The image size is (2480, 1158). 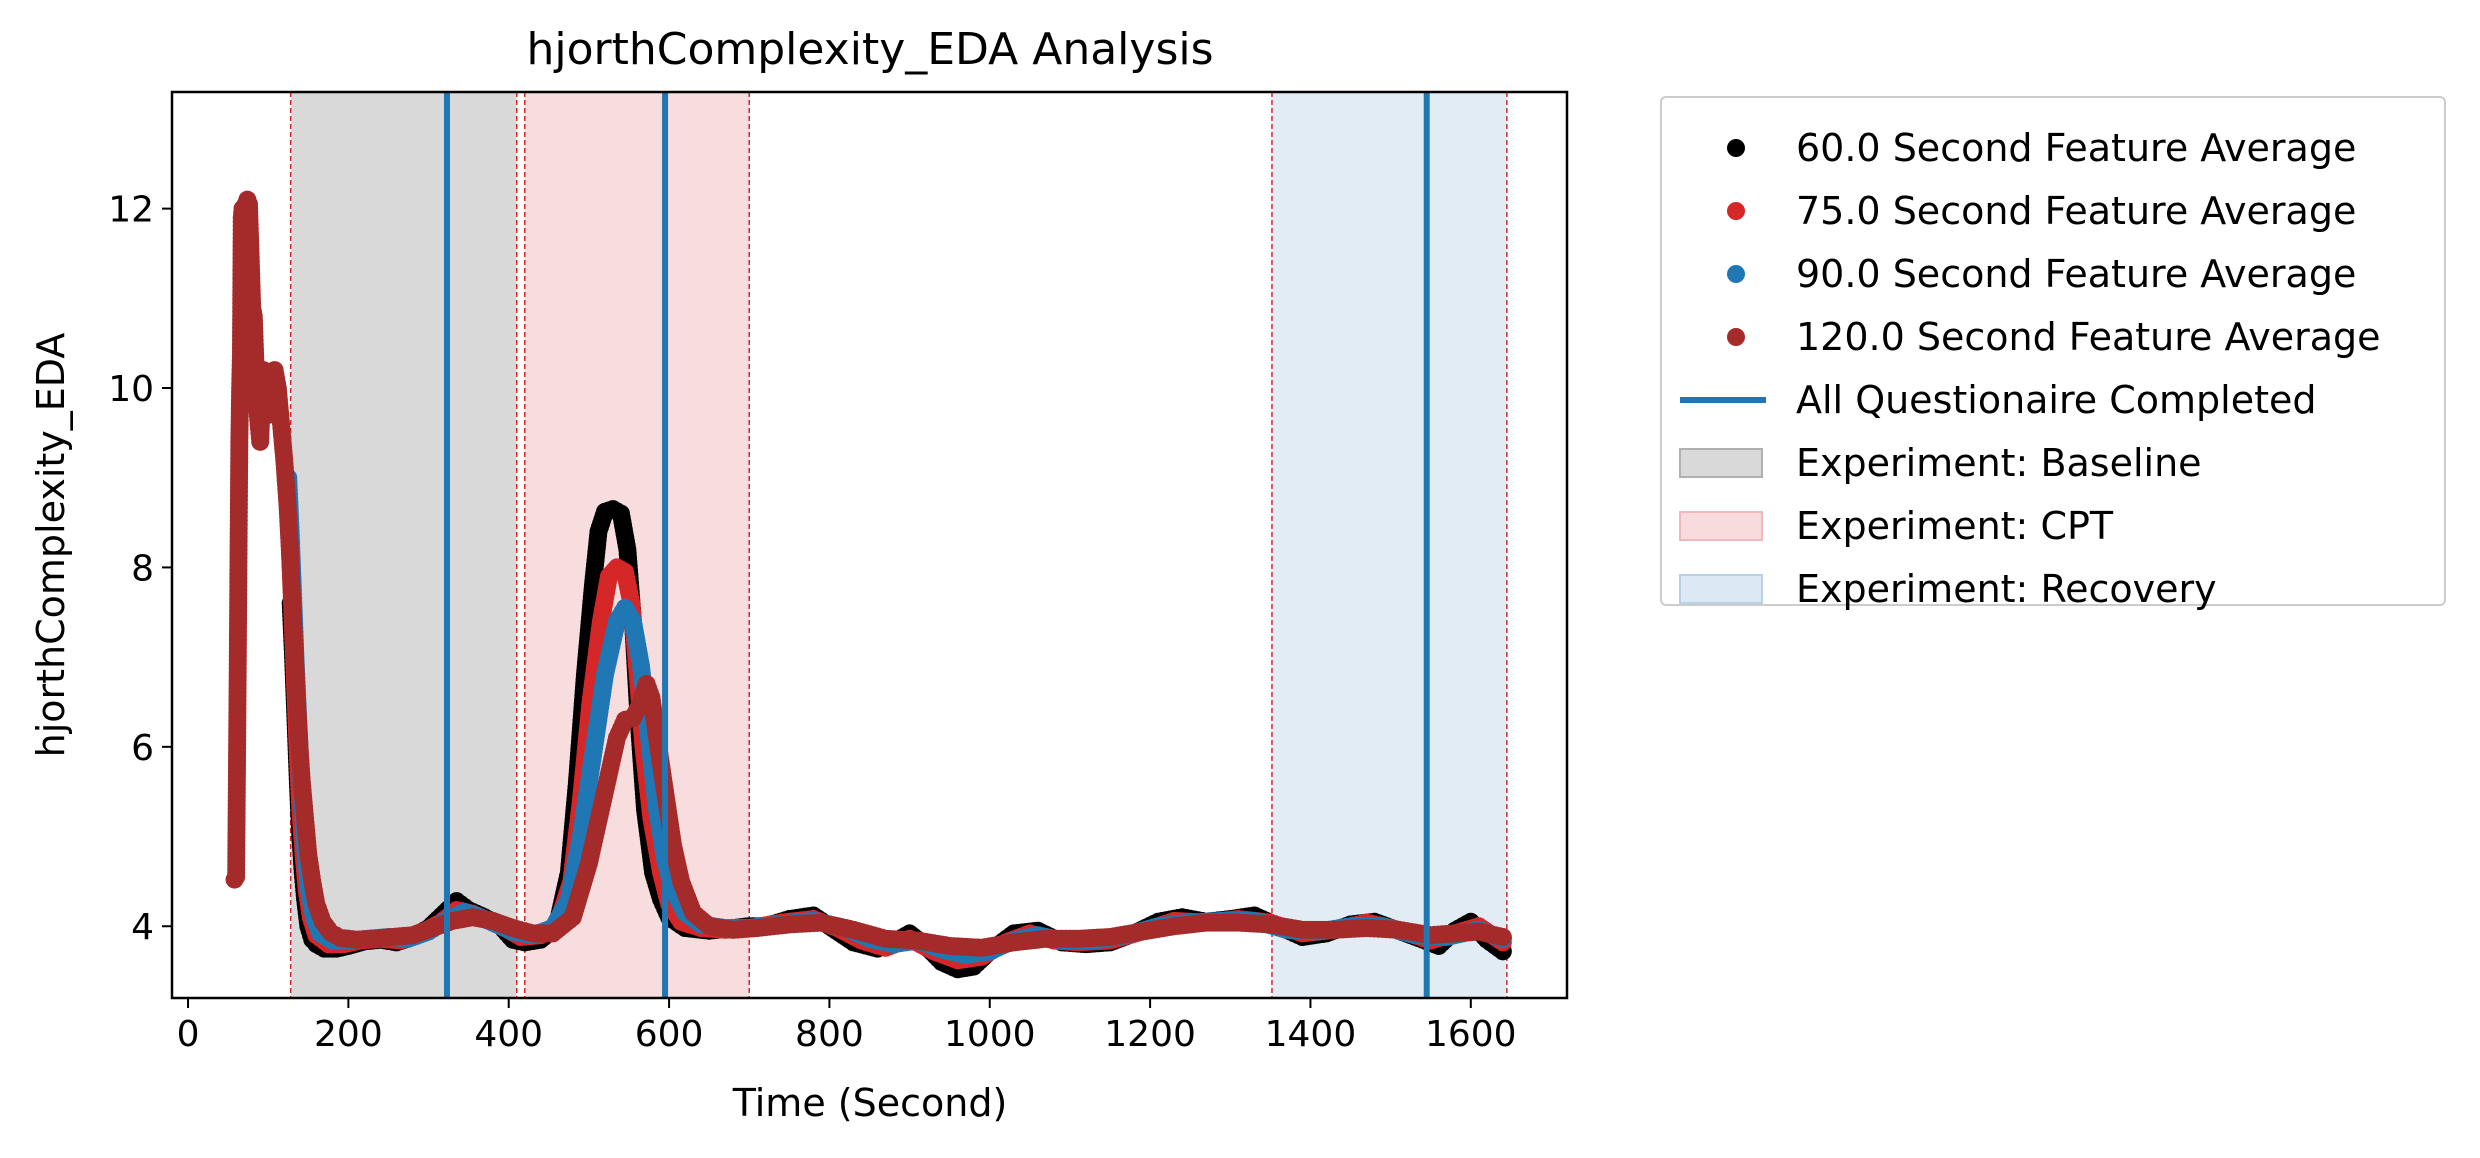 What do you see at coordinates (403, 545) in the screenshot?
I see `region-baseline` at bounding box center [403, 545].